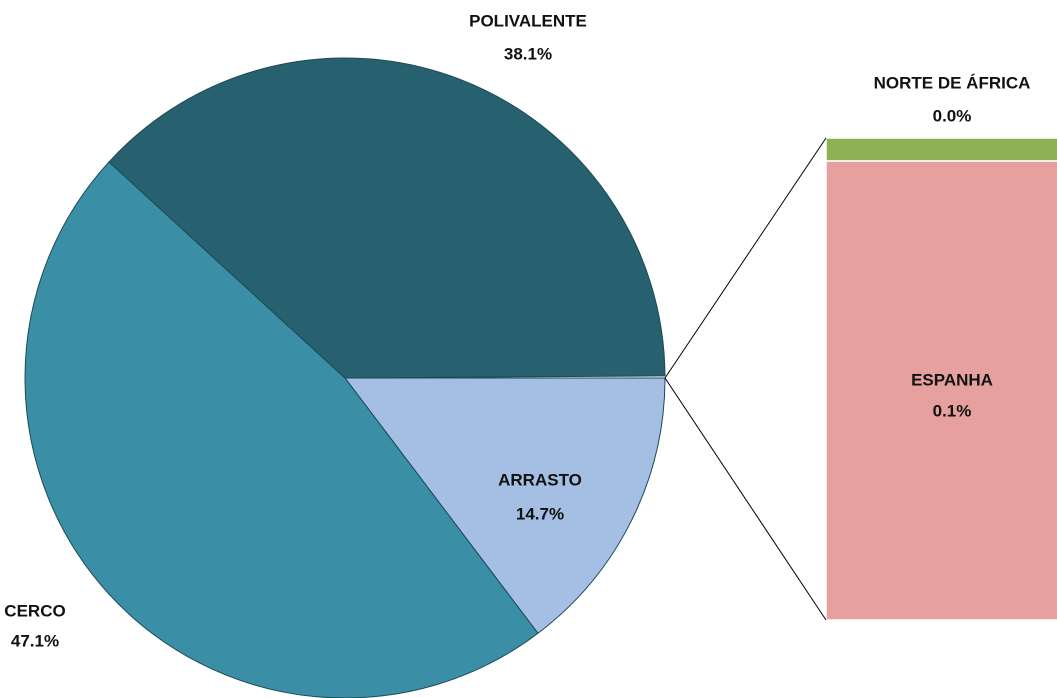  Describe the element at coordinates (952, 82) in the screenshot. I see `bar-label: NORTE DE ÁFRICA` at that location.